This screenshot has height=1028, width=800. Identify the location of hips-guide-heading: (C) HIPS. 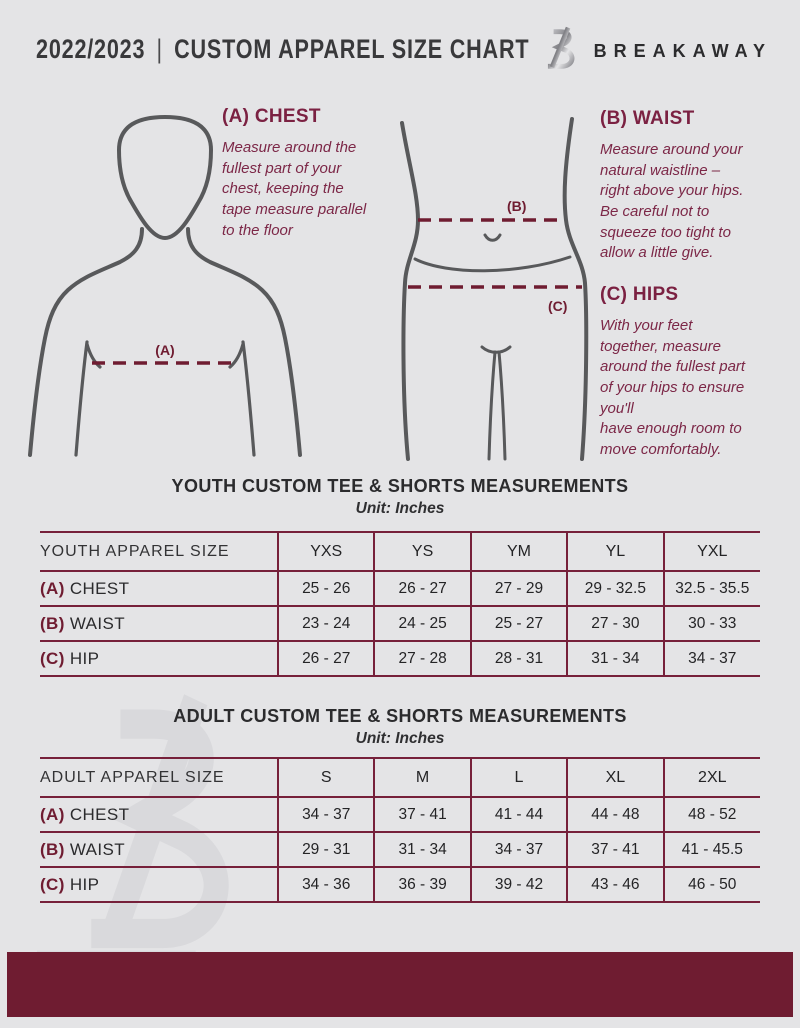
(639, 294).